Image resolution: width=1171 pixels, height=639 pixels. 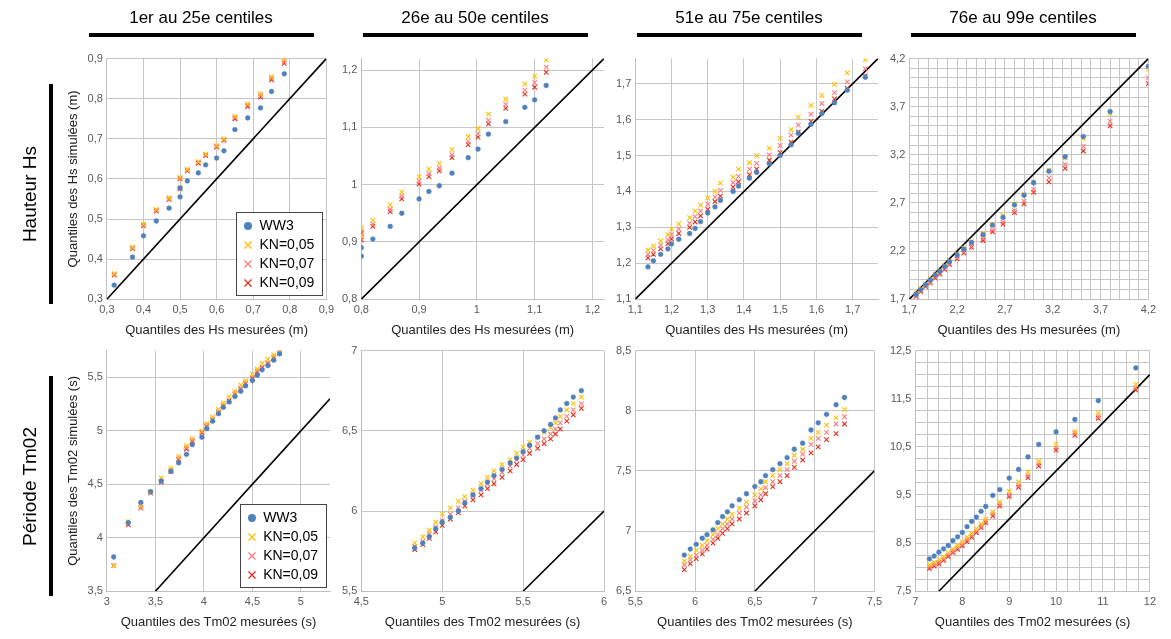 What do you see at coordinates (180, 308) in the screenshot?
I see `x-tick-label: 0,5` at bounding box center [180, 308].